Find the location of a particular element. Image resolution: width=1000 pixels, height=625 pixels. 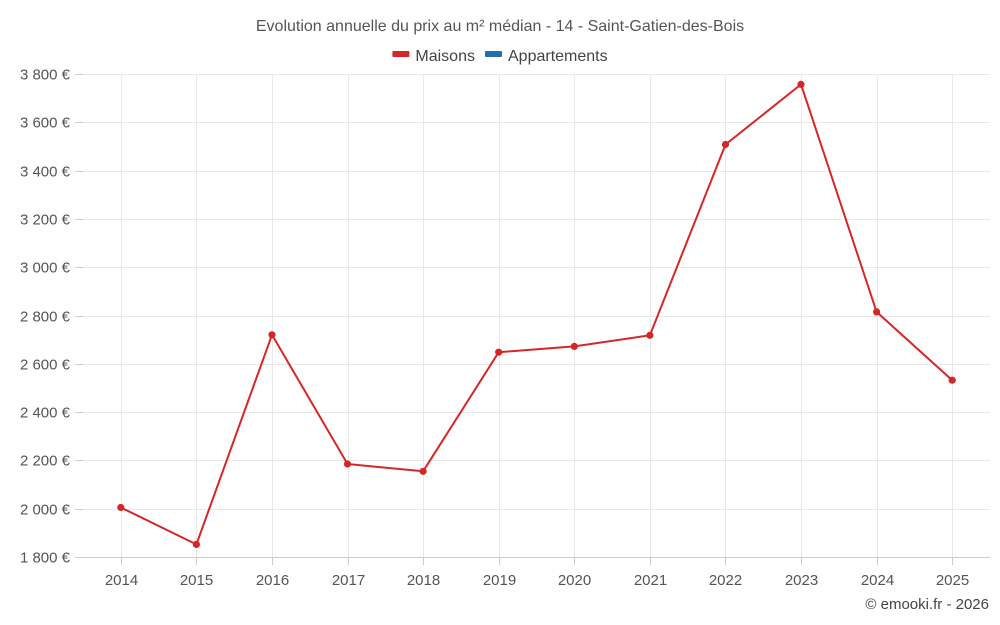

legend-label: Maisons is located at coordinates (445, 56).